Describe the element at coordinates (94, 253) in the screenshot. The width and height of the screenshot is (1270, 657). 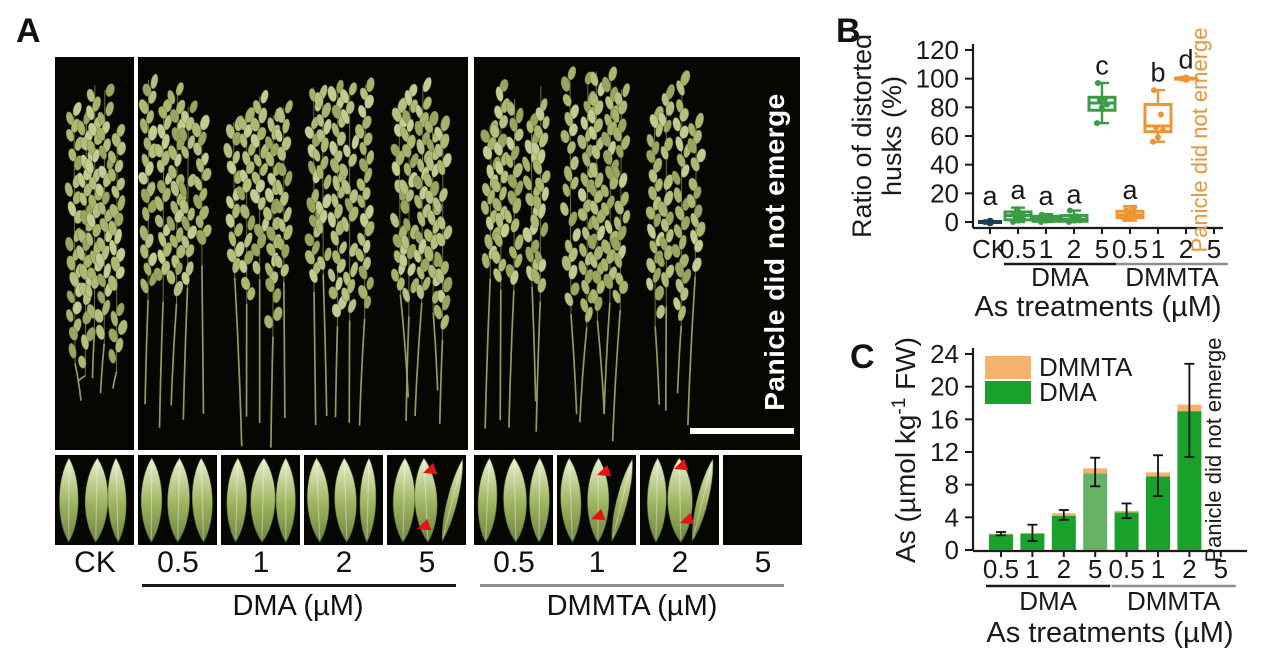
I see `panicle-photo-ck` at that location.